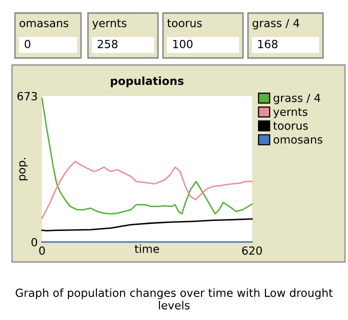  I want to click on text: yernts, so click(109, 24).